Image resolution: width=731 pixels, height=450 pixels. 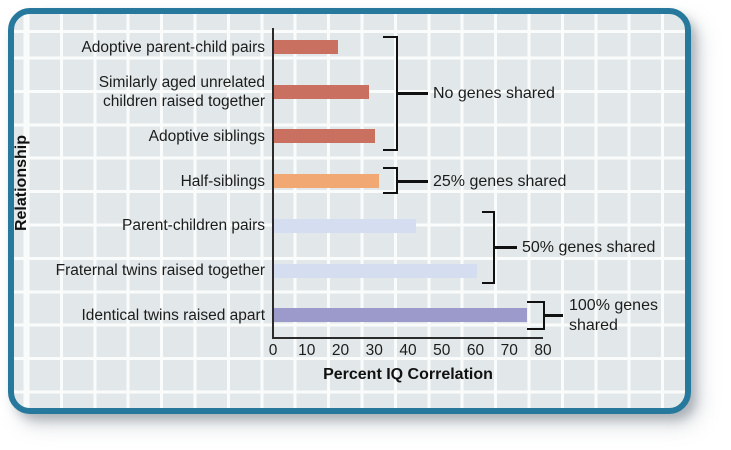 What do you see at coordinates (390, 180) in the screenshot?
I see `bracket-25-genes` at bounding box center [390, 180].